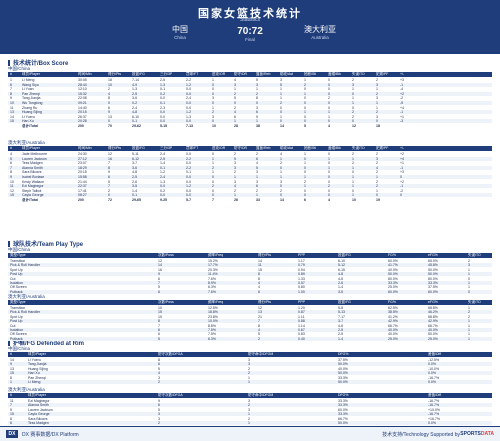 This screenshot has width=500, height=441. What do you see at coordinates (12, 190) in the screenshot?
I see `table-cell: 12` at bounding box center [12, 190].